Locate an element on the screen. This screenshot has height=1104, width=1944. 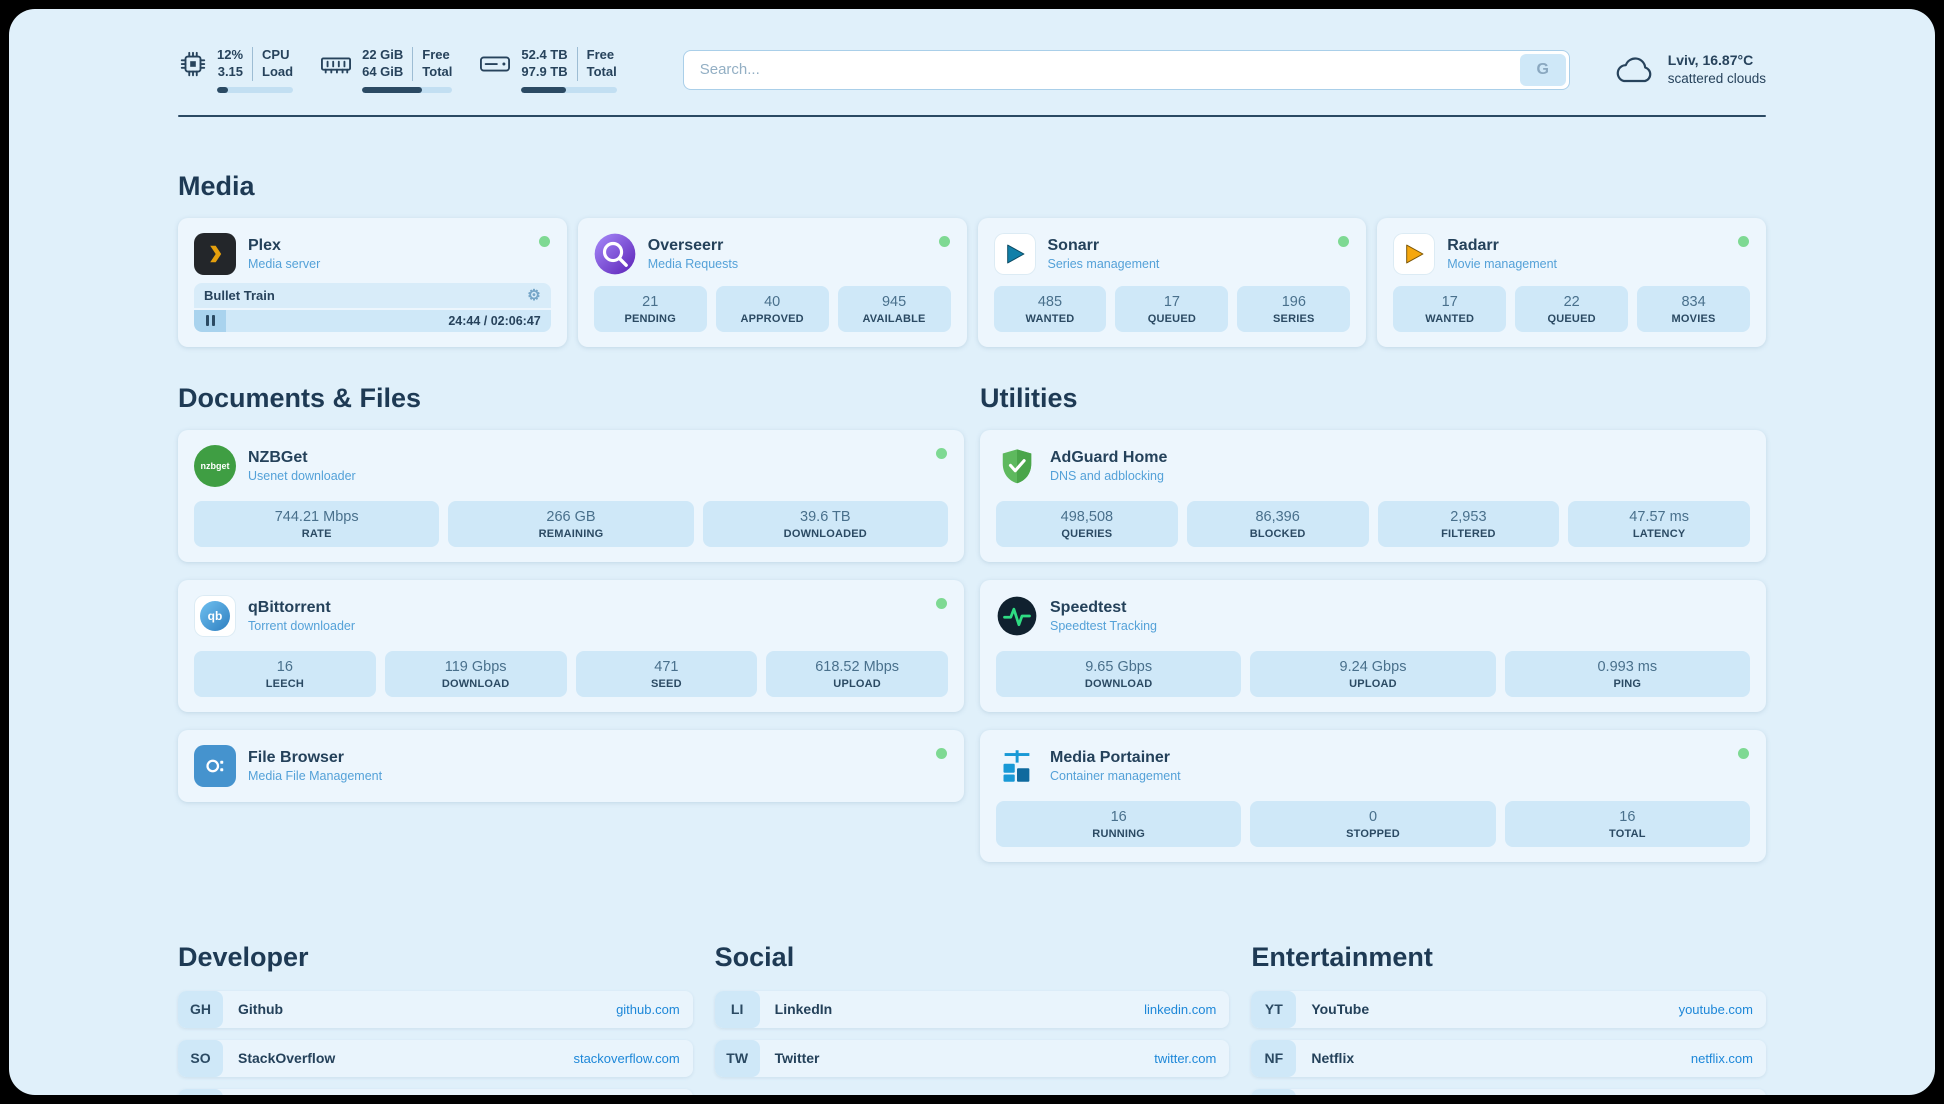
stat-available: 945 AVAILABLE is located at coordinates (894, 308).